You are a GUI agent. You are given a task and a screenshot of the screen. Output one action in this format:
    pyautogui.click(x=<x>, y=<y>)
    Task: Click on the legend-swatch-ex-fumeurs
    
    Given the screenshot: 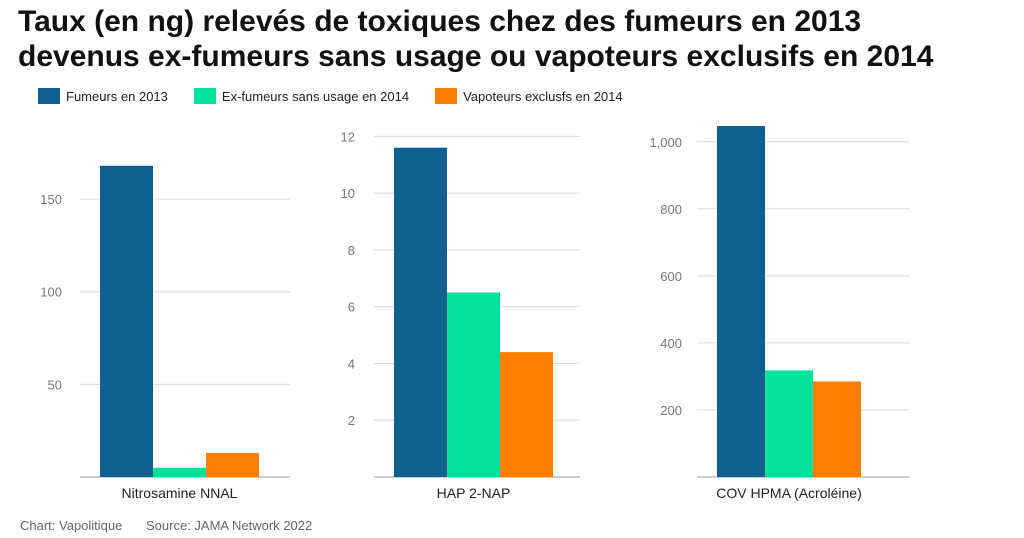 What is the action you would take?
    pyautogui.click(x=204, y=96)
    